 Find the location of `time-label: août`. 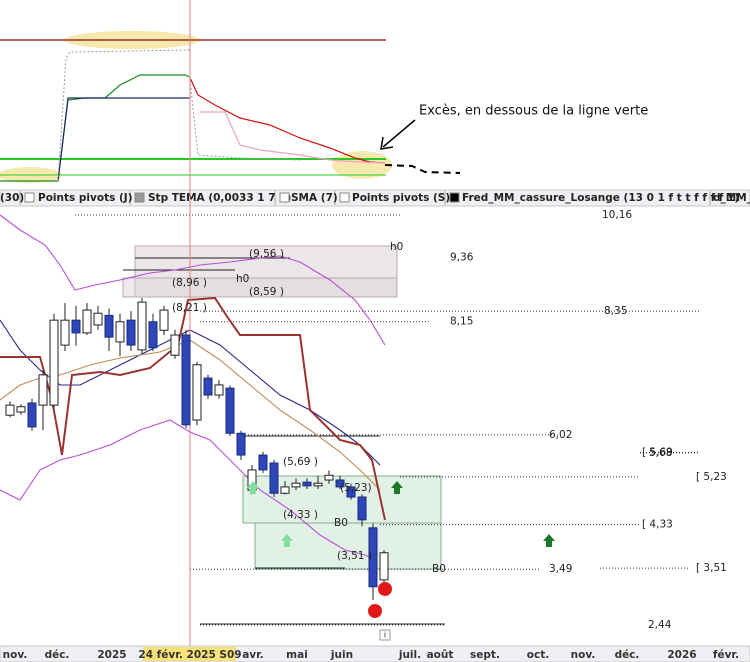

time-label: août is located at coordinates (440, 655).